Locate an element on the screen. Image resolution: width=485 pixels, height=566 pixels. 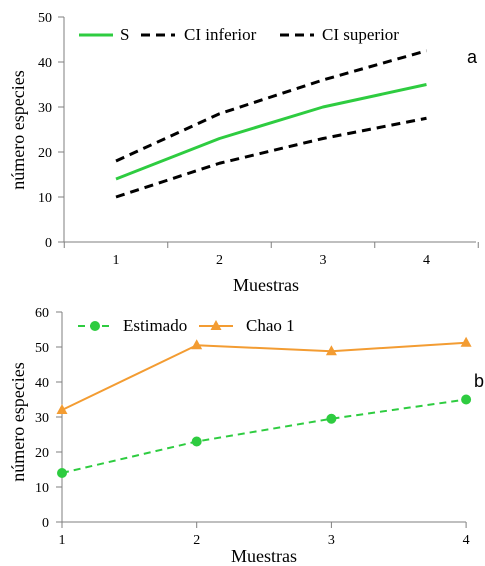
legend-label: Chao 1 is located at coordinates (270, 325).